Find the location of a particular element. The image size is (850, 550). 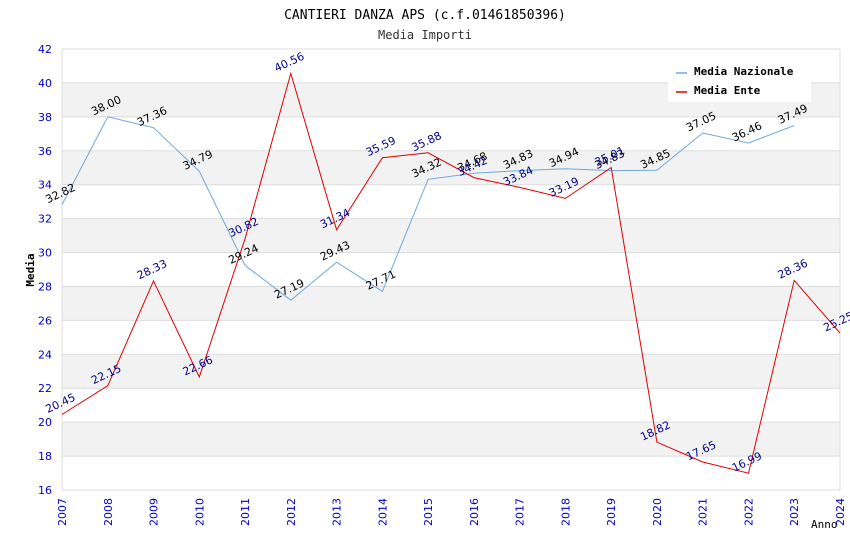

x-tick-label: 2013 is located at coordinates (337, 512).